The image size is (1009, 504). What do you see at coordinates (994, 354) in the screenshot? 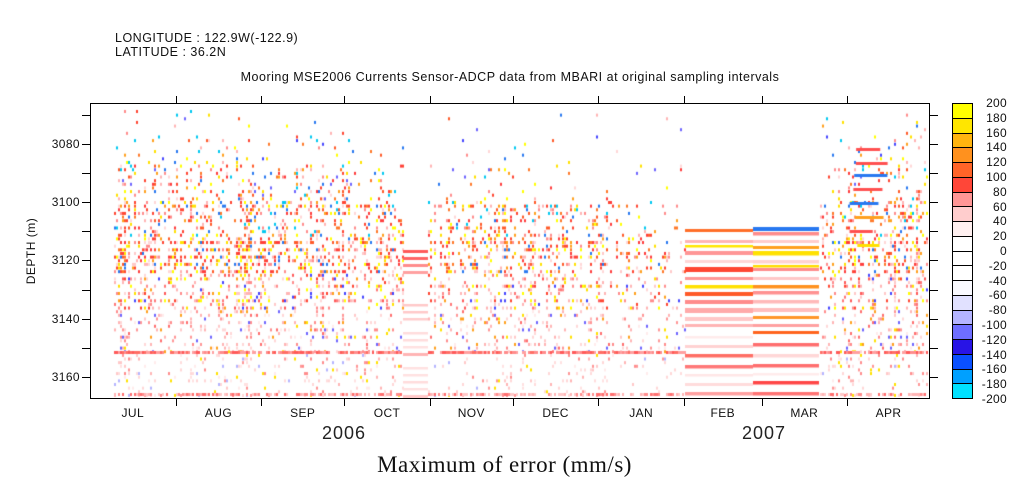
I see `colorbar-tick-label: -140` at bounding box center [994, 354].